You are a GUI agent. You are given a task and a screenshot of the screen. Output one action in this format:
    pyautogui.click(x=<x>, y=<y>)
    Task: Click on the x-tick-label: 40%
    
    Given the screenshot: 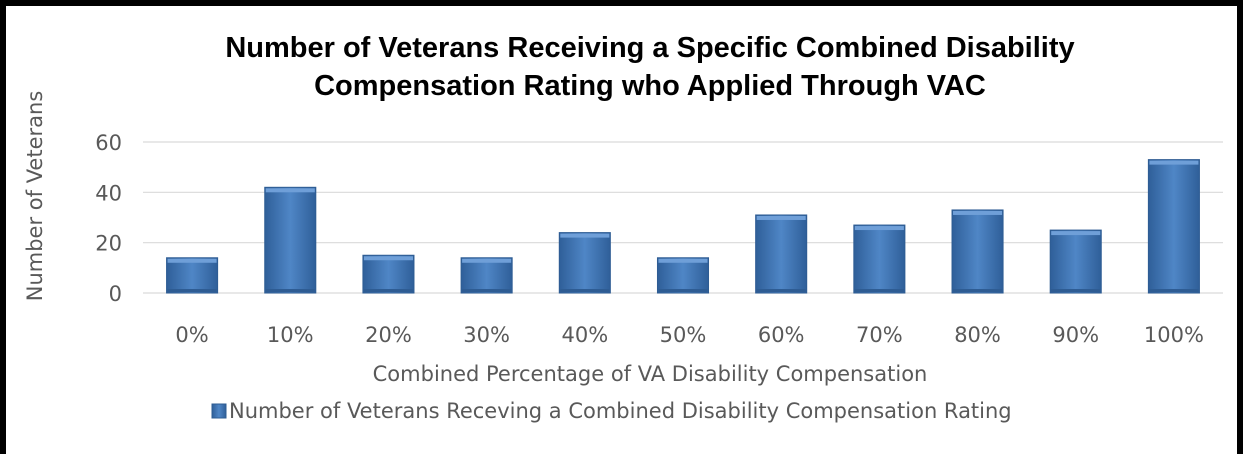 What is the action you would take?
    pyautogui.click(x=584, y=335)
    